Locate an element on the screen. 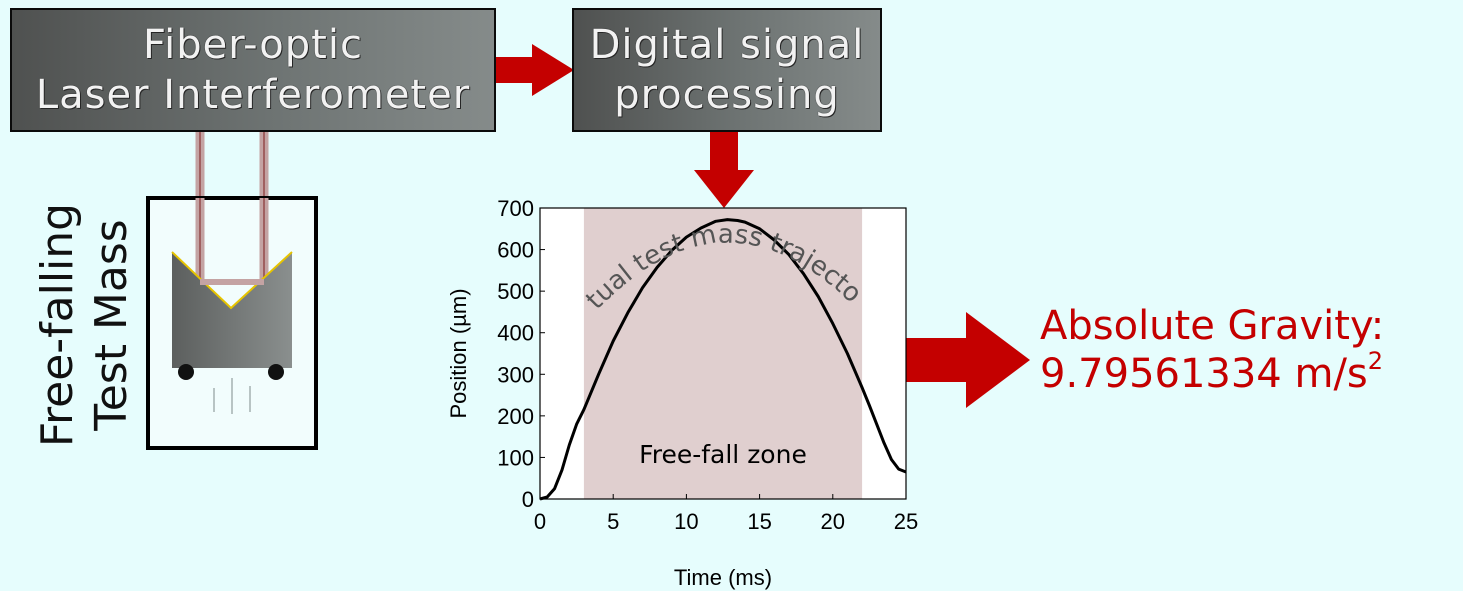  dsp-box: Digital signal processing is located at coordinates (727, 70).